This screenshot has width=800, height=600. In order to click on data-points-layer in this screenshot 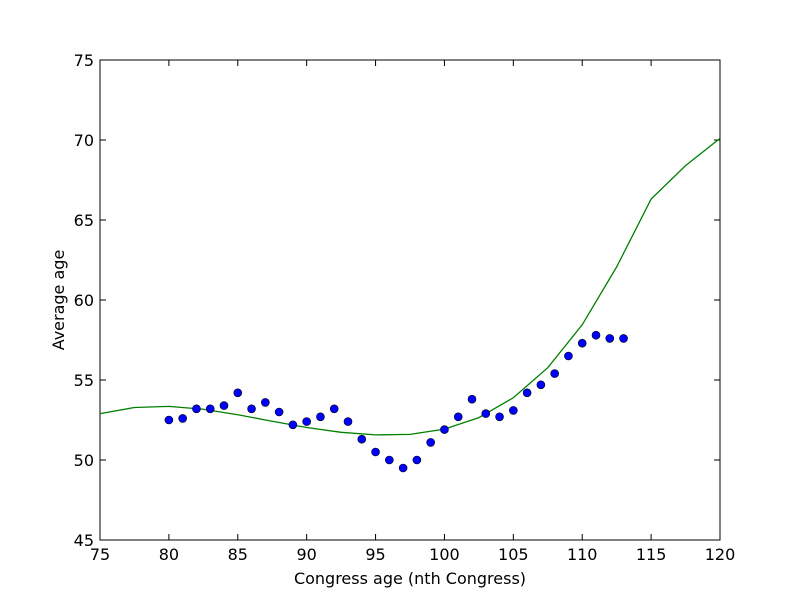, I will do `click(396, 401)`.